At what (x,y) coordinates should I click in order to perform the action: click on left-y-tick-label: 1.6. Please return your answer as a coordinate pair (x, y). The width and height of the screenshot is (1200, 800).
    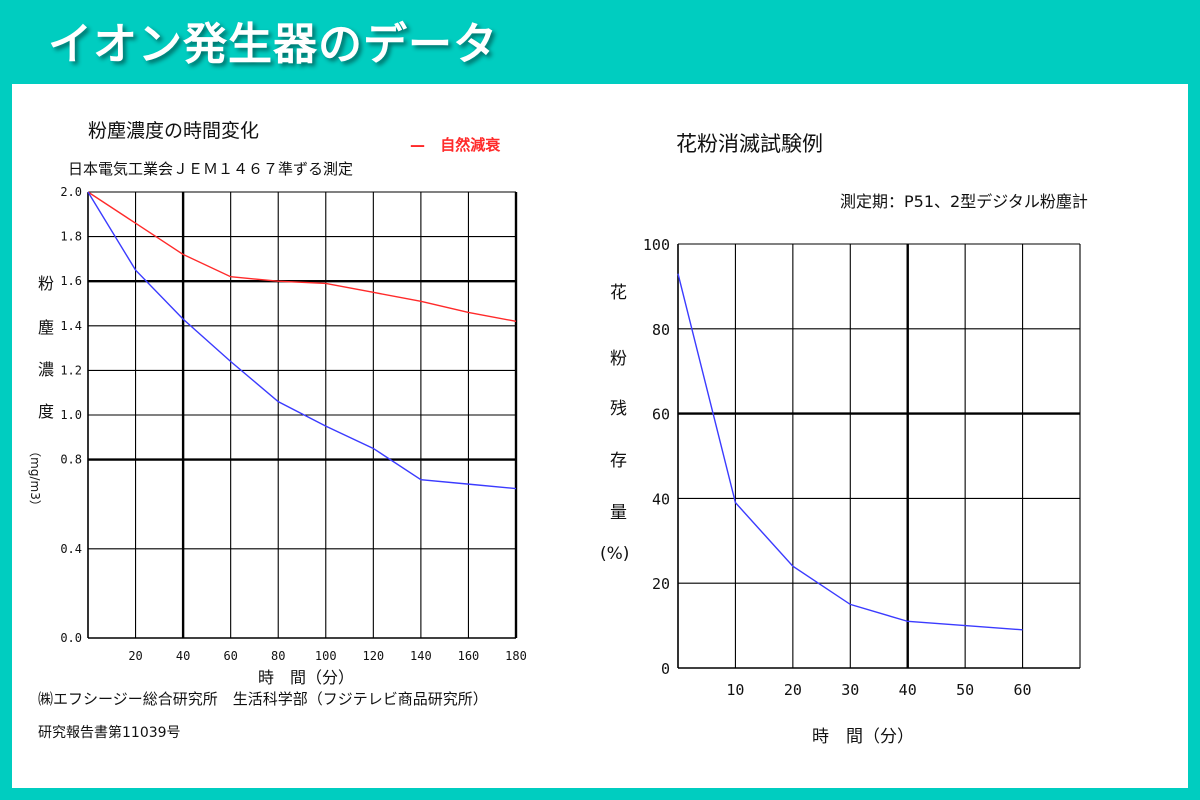
    Looking at the image, I should click on (71, 281).